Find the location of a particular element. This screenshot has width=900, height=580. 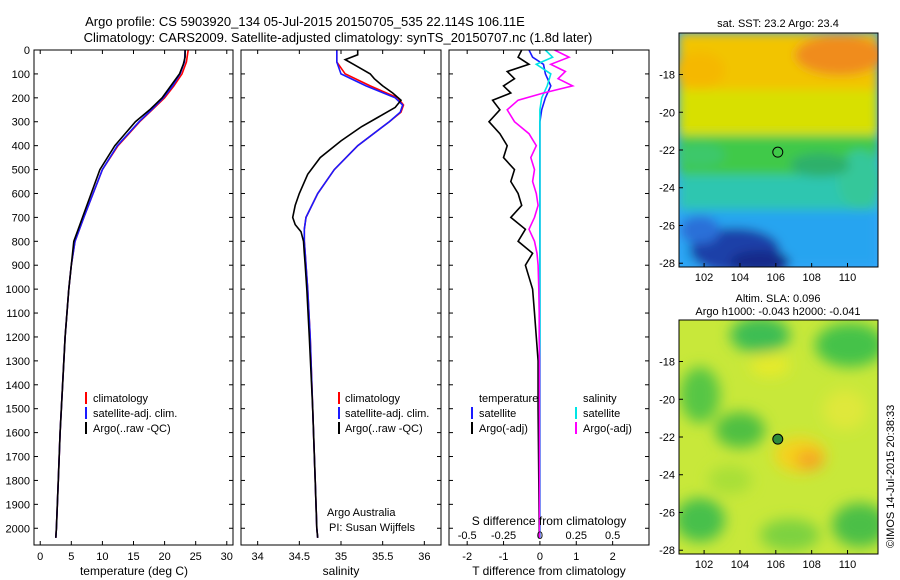

difference-legend-temperature: temperature satellite Argo(-adj) is located at coordinates (504, 414).